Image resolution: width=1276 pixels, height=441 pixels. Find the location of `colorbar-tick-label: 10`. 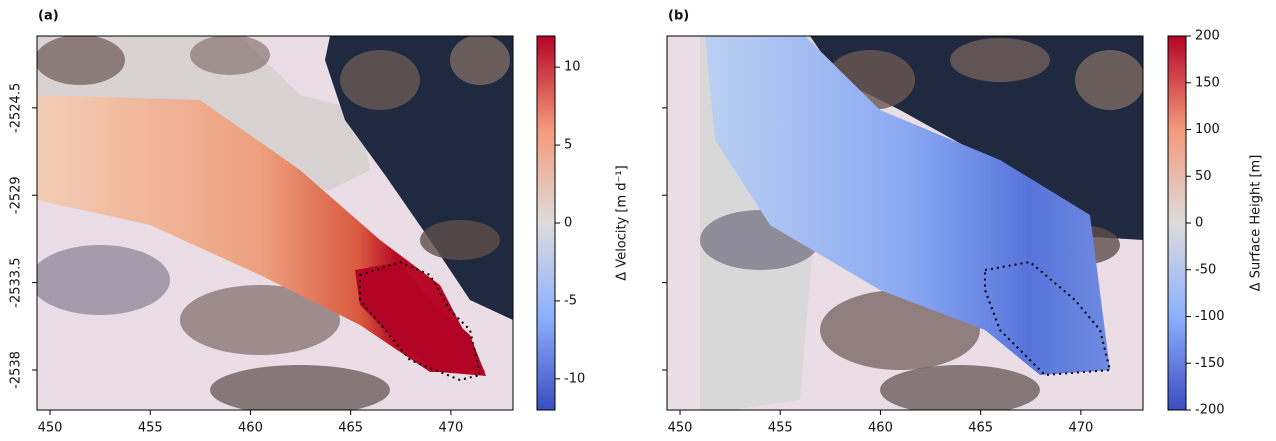

colorbar-tick-label: 10 is located at coordinates (572, 67).